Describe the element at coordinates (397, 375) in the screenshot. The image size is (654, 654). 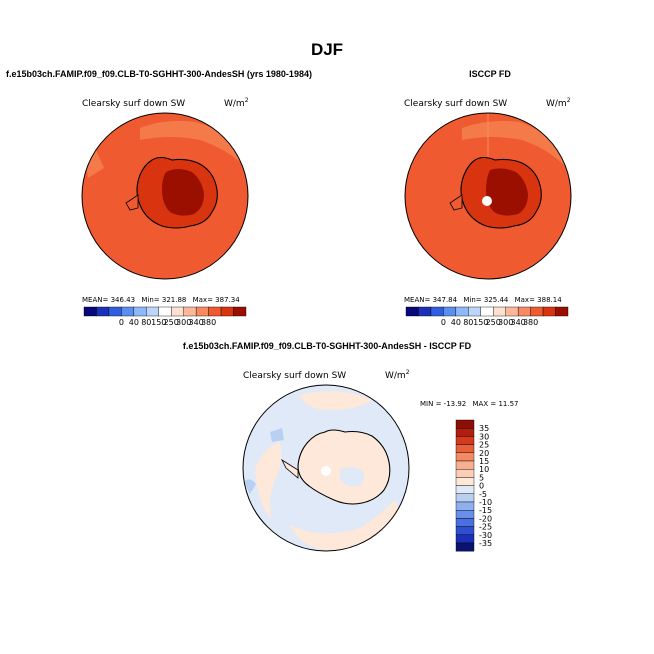
I see `diff-units-label: W/m2` at that location.